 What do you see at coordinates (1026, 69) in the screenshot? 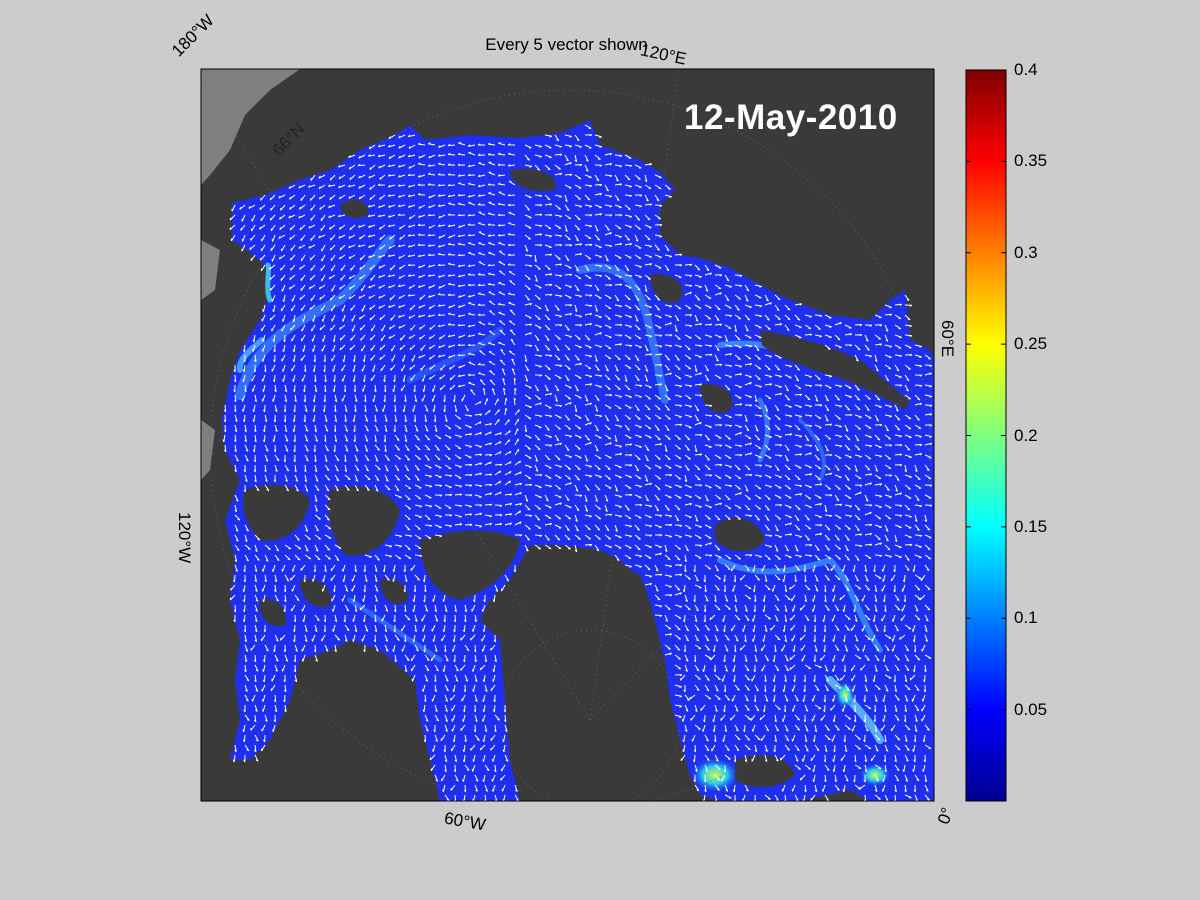
I see `colorbar-tick-label: 0.4` at bounding box center [1026, 69].